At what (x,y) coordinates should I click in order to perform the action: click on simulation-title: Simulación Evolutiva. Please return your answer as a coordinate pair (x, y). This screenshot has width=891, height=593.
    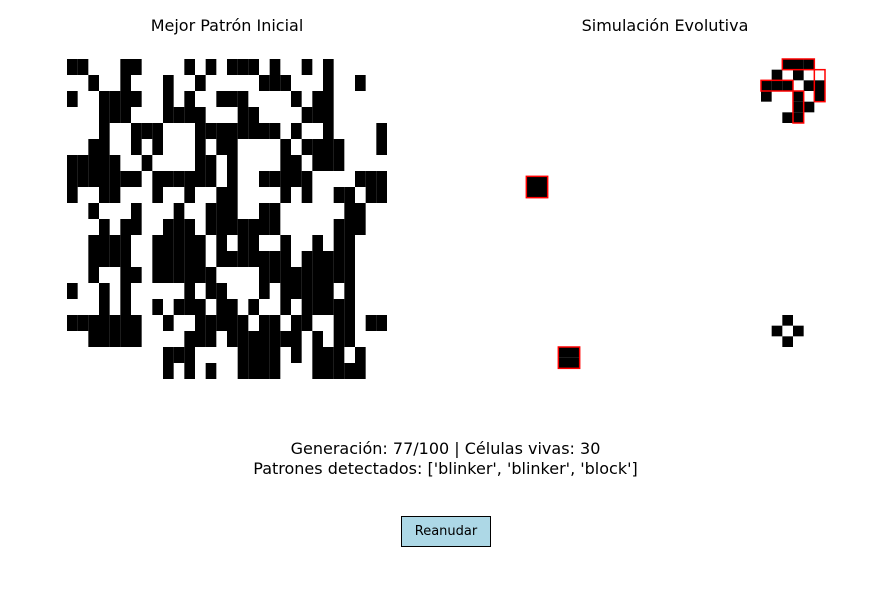
    Looking at the image, I should click on (665, 25).